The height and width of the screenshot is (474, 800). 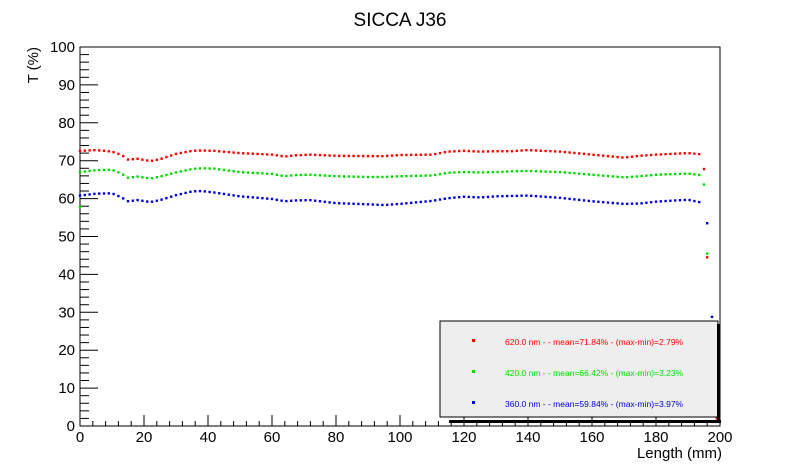 I want to click on x-tick-label: 120, so click(x=463, y=437).